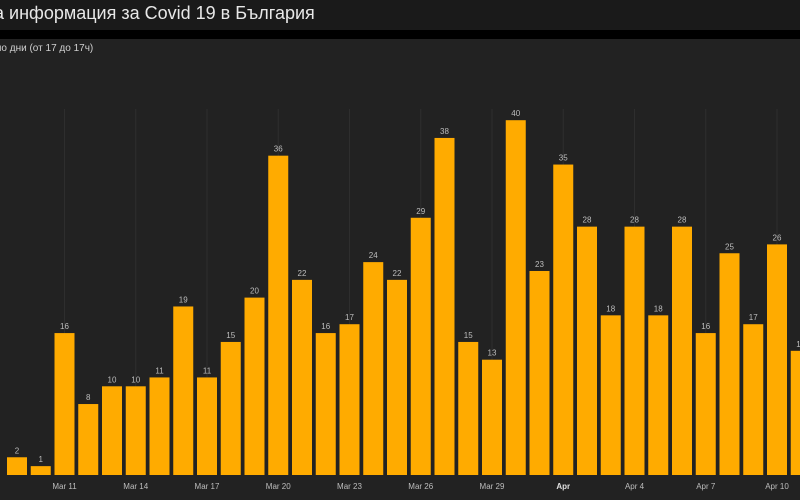  What do you see at coordinates (492, 353) in the screenshot?
I see `bar-value-label: 13` at bounding box center [492, 353].